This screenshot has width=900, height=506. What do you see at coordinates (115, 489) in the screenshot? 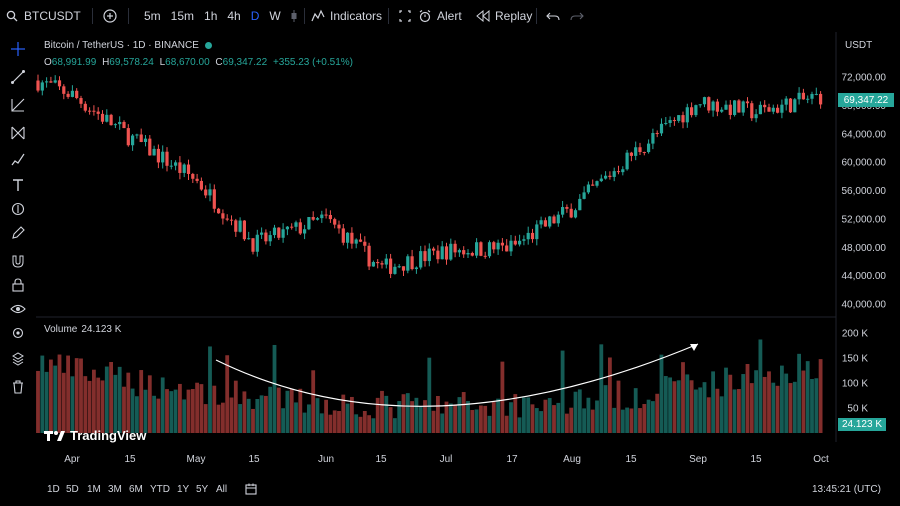
I see `range-3m: 3M` at bounding box center [115, 489].